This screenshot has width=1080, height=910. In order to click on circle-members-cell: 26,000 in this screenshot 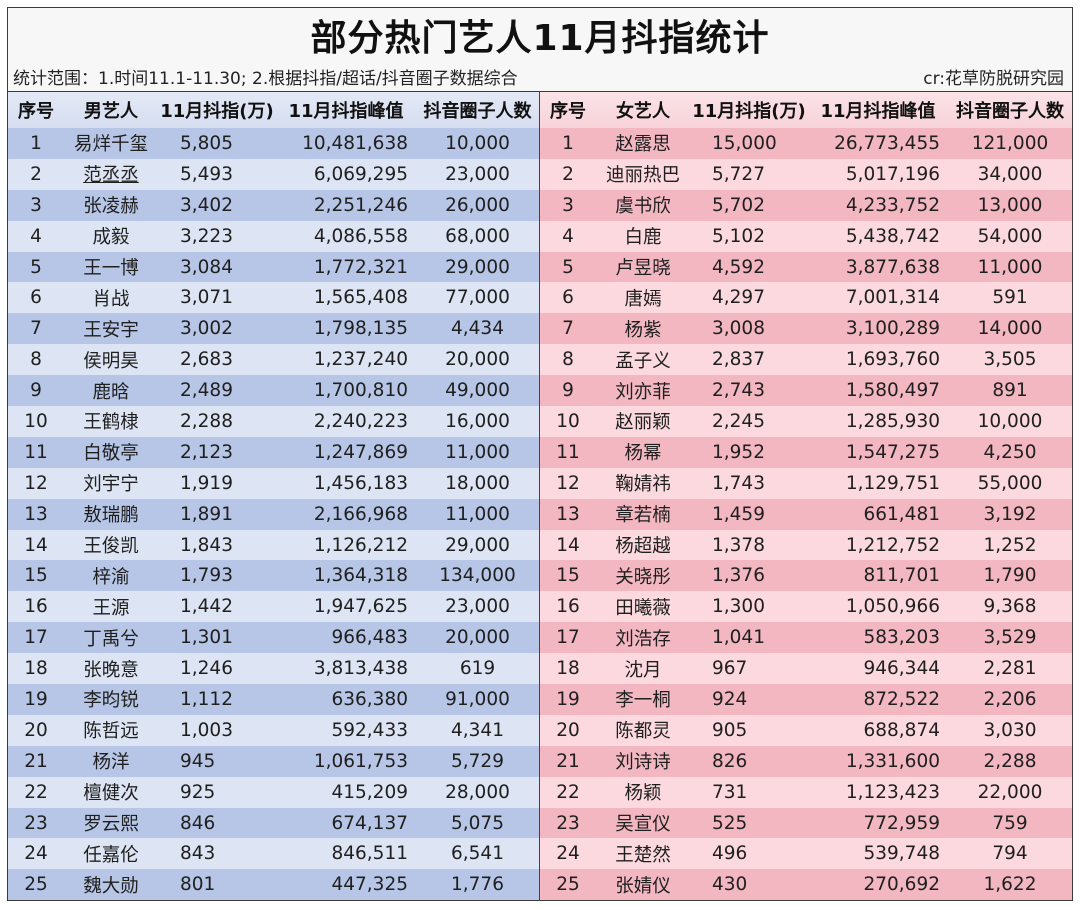, I will do `click(477, 205)`.